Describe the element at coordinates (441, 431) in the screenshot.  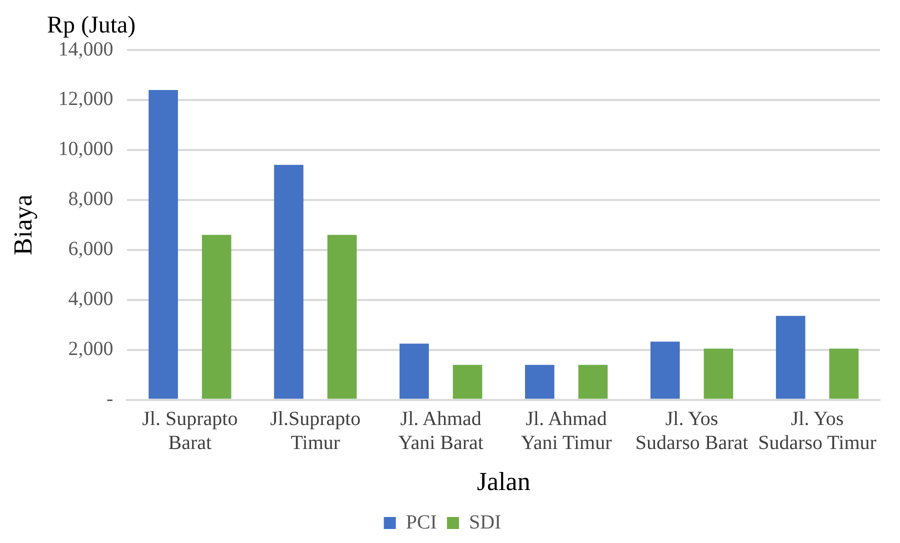
I see `x-tick-label: Jl. Ahmad Yani Barat` at that location.